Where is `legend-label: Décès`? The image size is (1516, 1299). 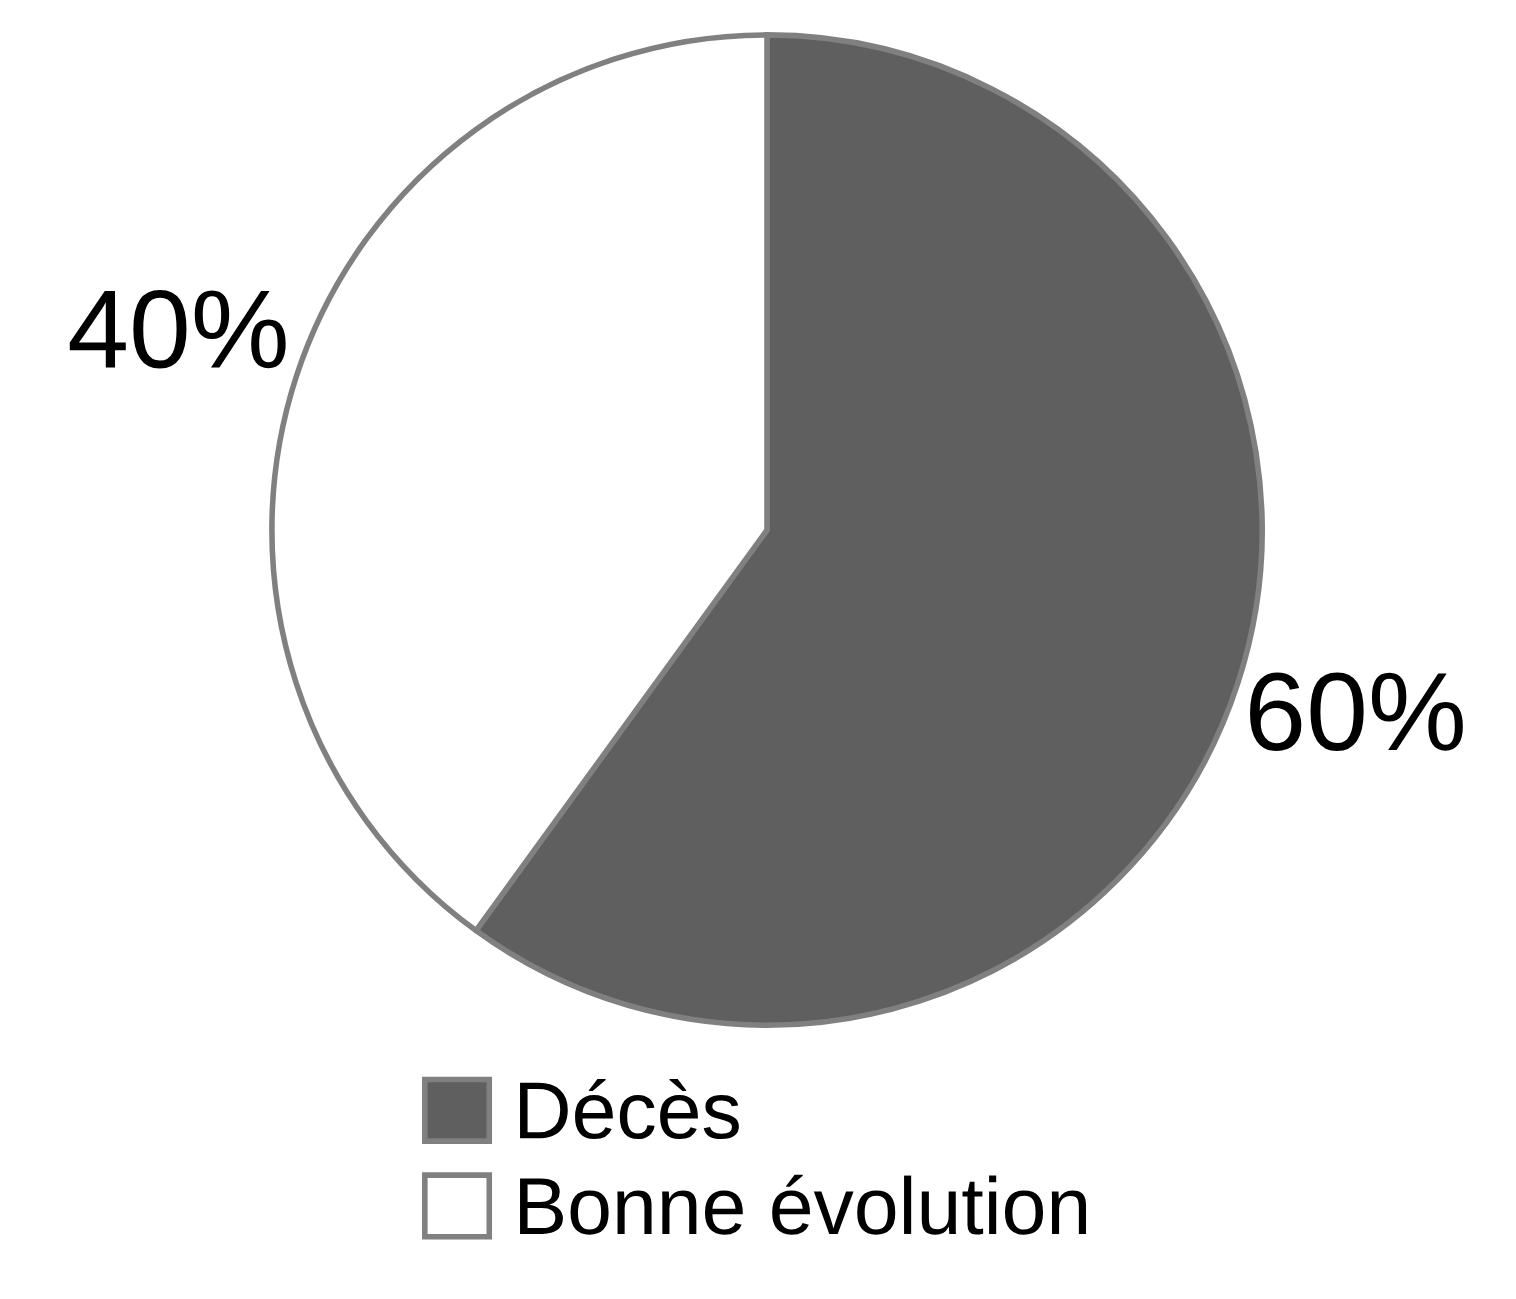 legend-label: Décès is located at coordinates (629, 1109).